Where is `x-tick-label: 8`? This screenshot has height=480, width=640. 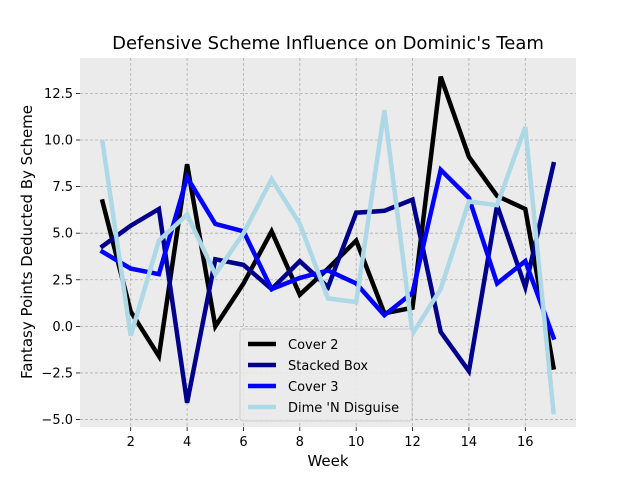
x-tick-label: 8 is located at coordinates (300, 442).